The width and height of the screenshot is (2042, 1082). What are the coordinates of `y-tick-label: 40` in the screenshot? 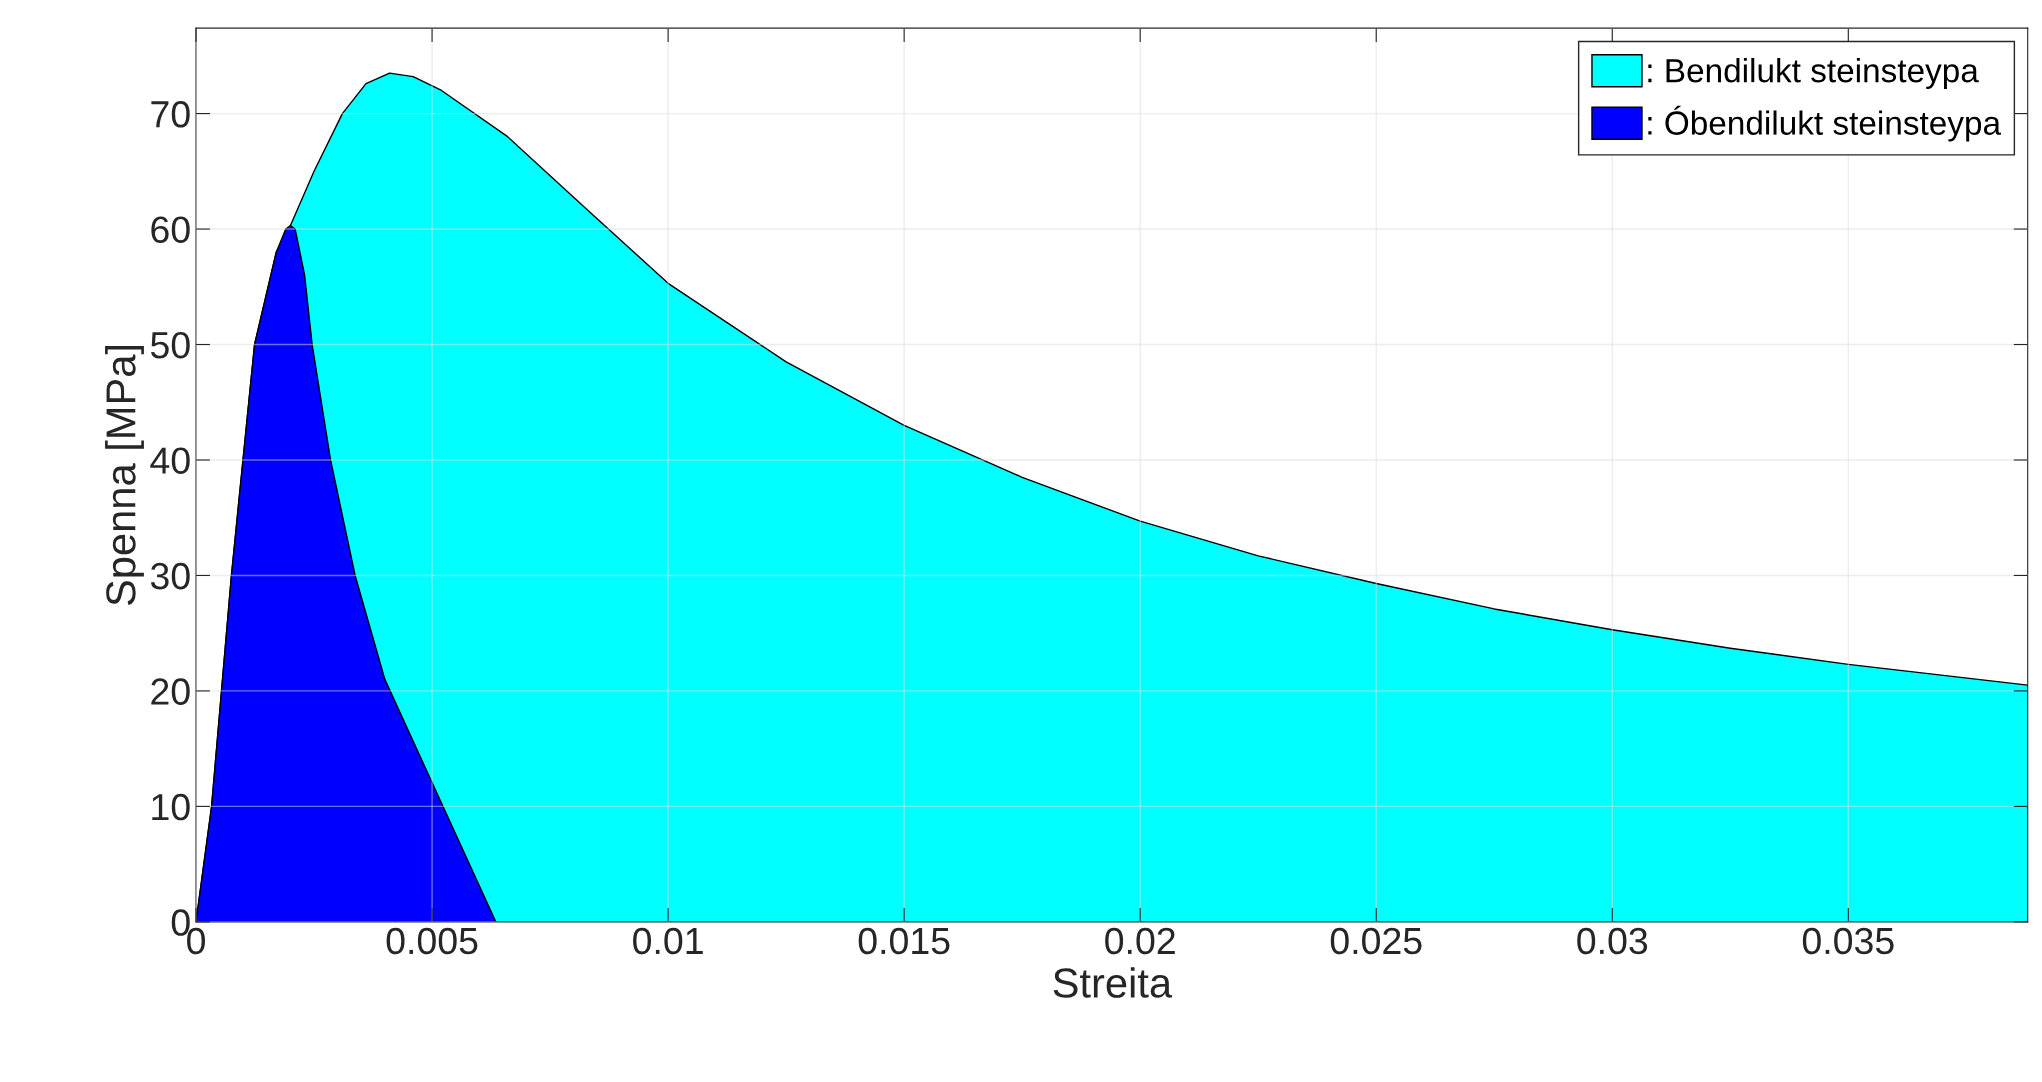 It's located at (170, 460).